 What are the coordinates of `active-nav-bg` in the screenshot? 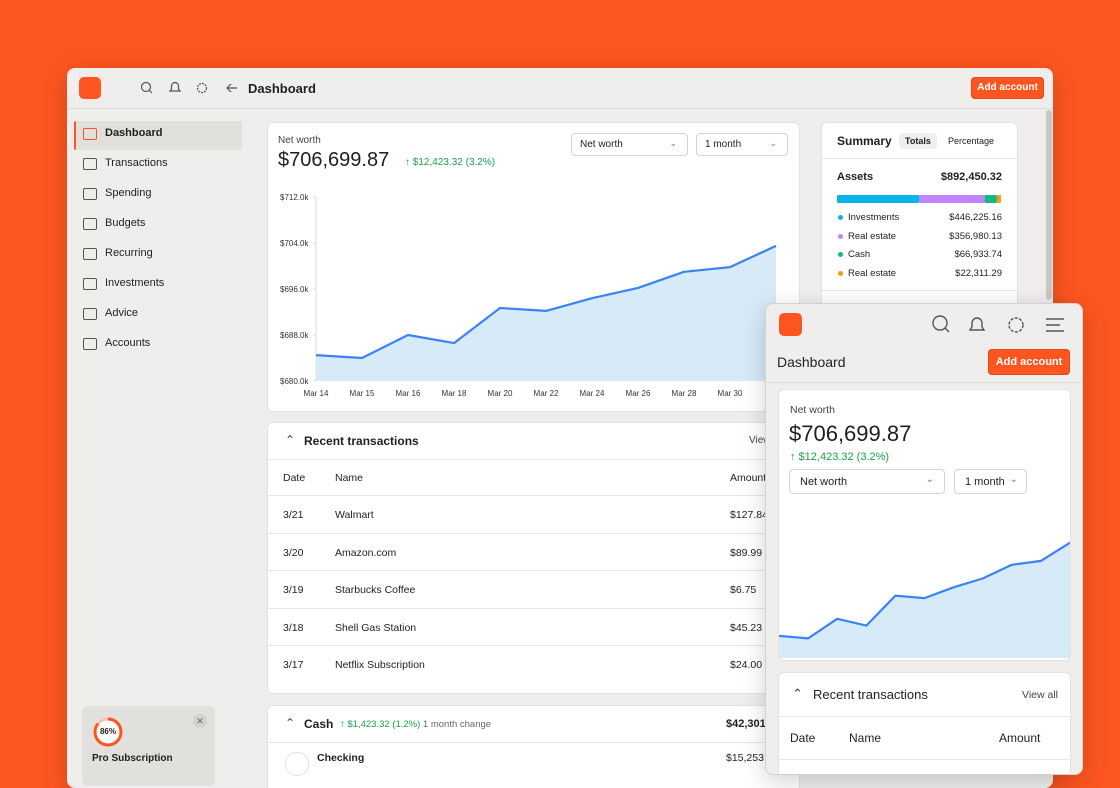 It's located at (158, 135).